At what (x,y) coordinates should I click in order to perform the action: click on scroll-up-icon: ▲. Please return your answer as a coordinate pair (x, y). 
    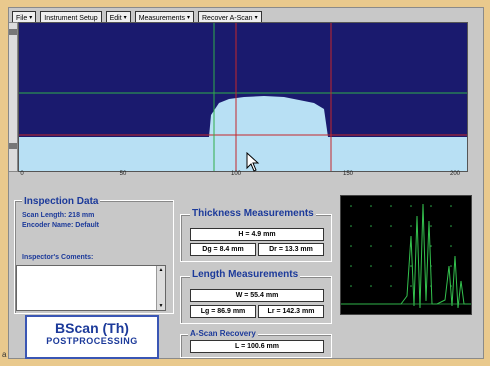
    Looking at the image, I should click on (161, 270).